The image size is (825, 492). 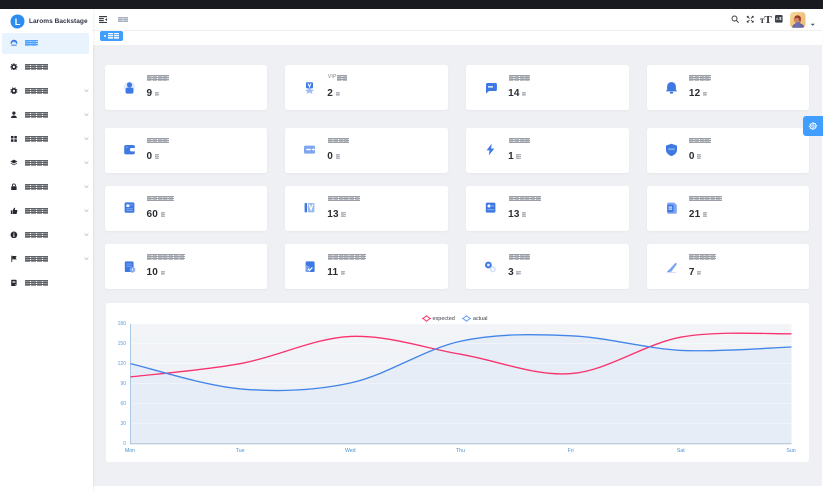 What do you see at coordinates (17, 22) in the screenshot?
I see `svg-text: L` at bounding box center [17, 22].